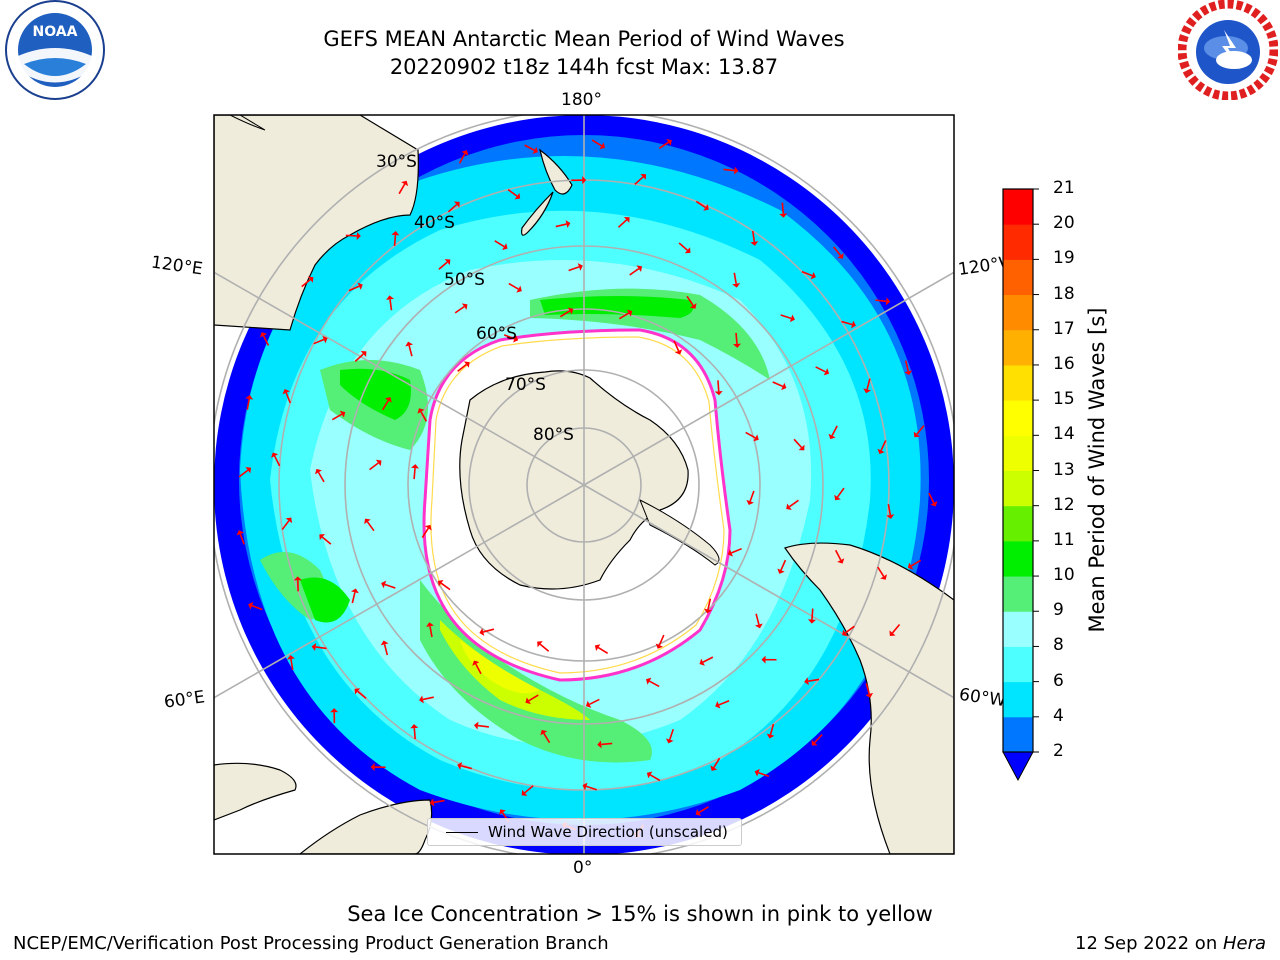 This screenshot has height=960, width=1280. What do you see at coordinates (1064, 504) in the screenshot?
I see `colorbar-tick-label: 12` at bounding box center [1064, 504].